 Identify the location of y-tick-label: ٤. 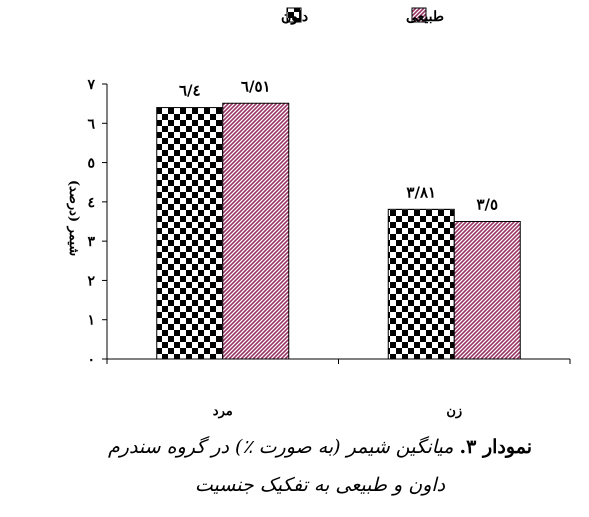
(91, 203).